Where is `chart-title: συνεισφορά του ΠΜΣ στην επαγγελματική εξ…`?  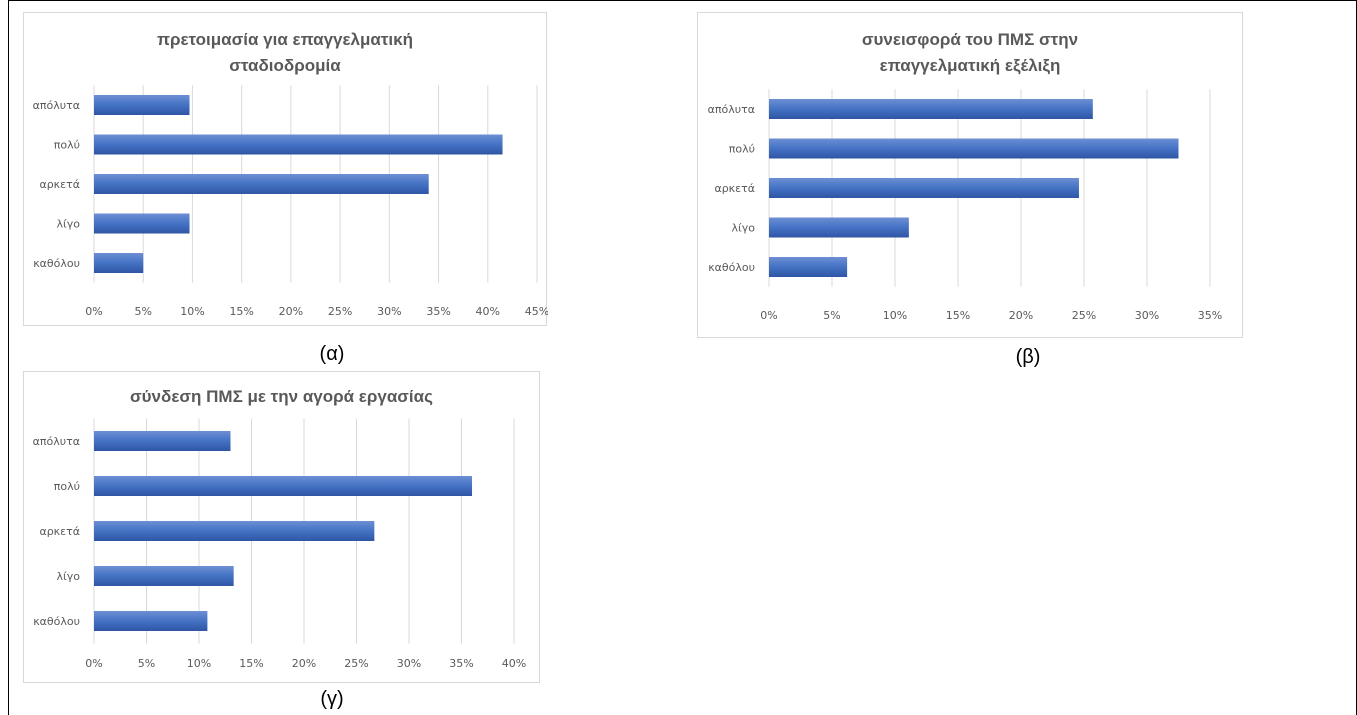 chart-title: συνεισφορά του ΠΜΣ στην επαγγελματική εξ… is located at coordinates (970, 52).